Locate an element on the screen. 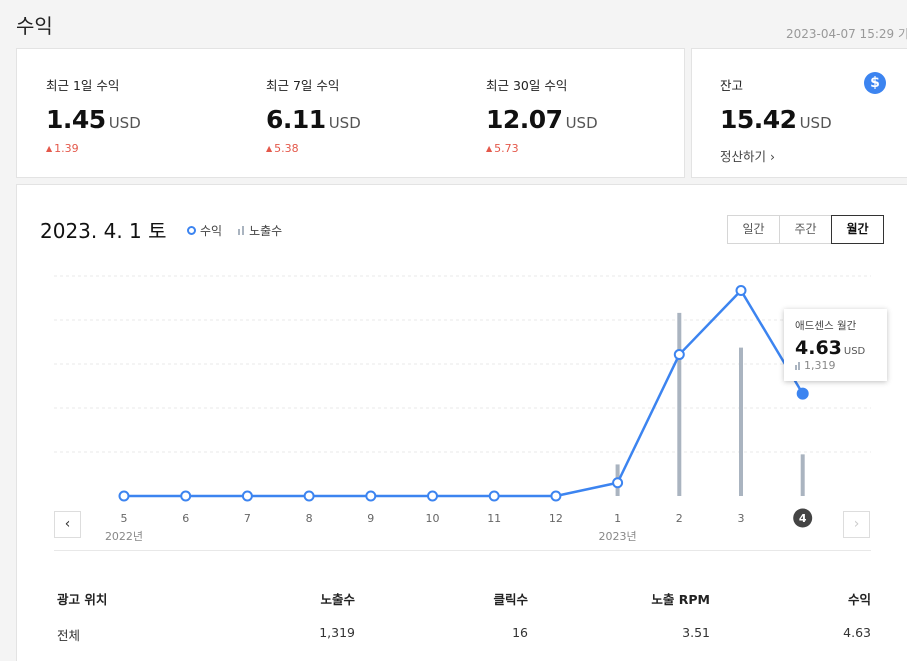 The image size is (907, 661). tooltip-impressions: 1,319 is located at coordinates (835, 365).